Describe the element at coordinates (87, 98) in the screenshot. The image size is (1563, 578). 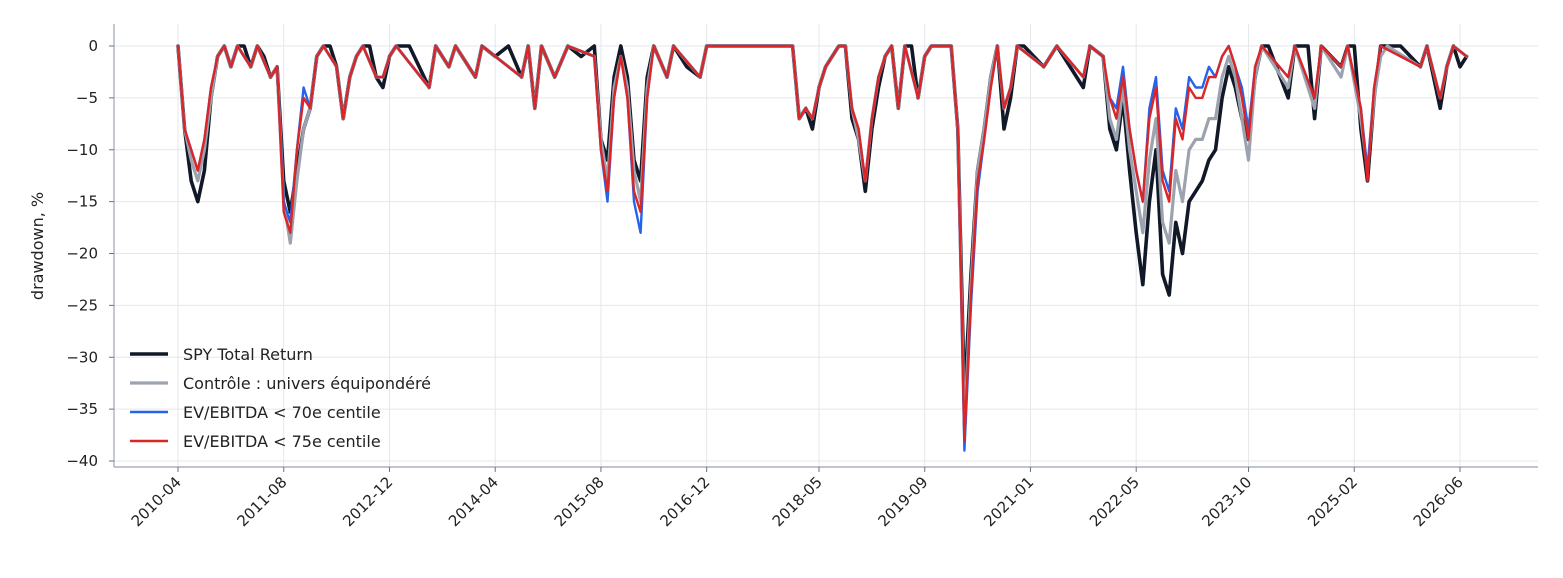
I see `y-tick-label: −5` at that location.